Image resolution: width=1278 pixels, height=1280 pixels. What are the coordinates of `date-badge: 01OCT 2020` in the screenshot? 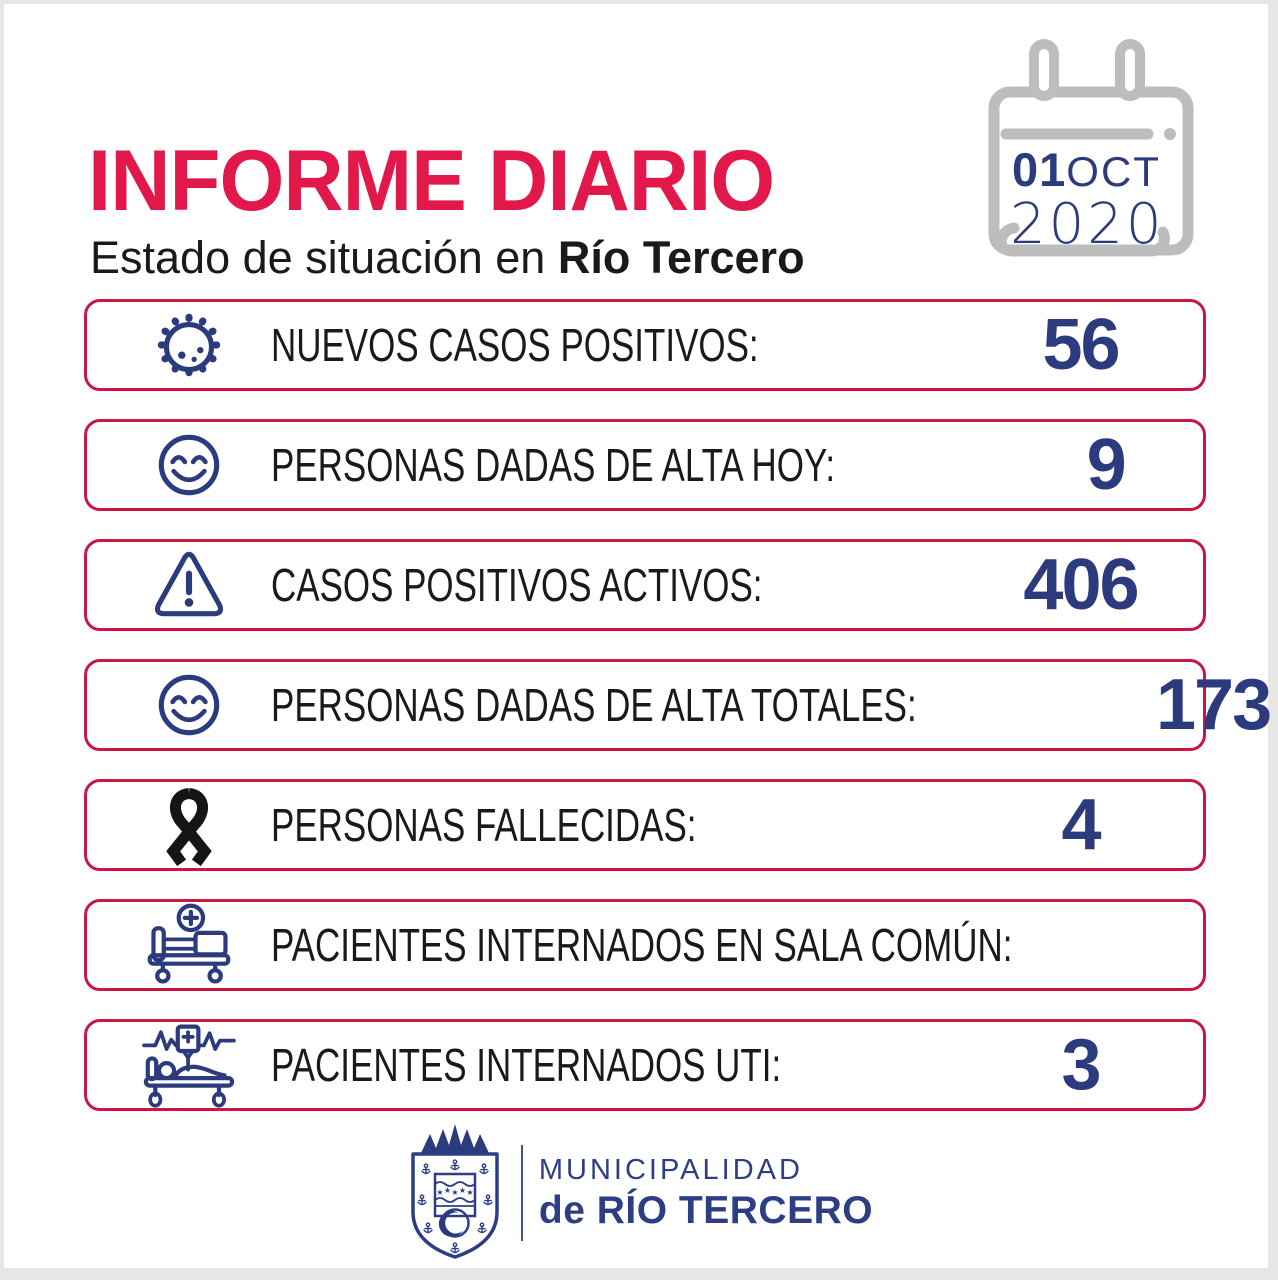 It's located at (1092, 158).